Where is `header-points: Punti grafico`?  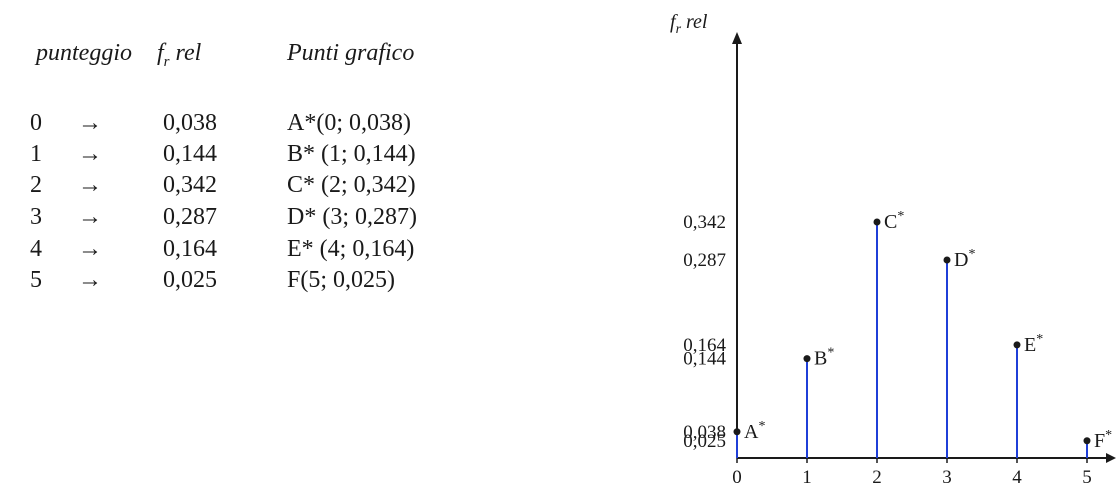
header-points: Punti grafico is located at coordinates (351, 53).